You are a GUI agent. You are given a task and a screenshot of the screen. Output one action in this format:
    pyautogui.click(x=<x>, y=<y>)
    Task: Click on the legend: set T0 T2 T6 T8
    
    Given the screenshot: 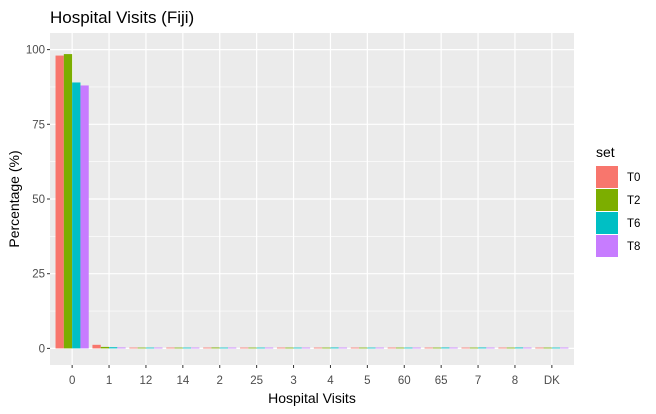 What is the action you would take?
    pyautogui.click(x=618, y=200)
    